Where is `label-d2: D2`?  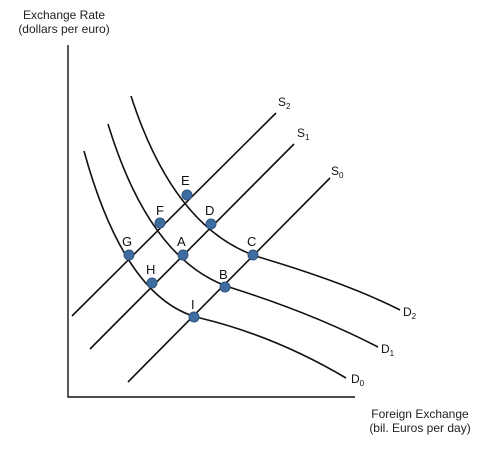 label-d2: D2 is located at coordinates (410, 313).